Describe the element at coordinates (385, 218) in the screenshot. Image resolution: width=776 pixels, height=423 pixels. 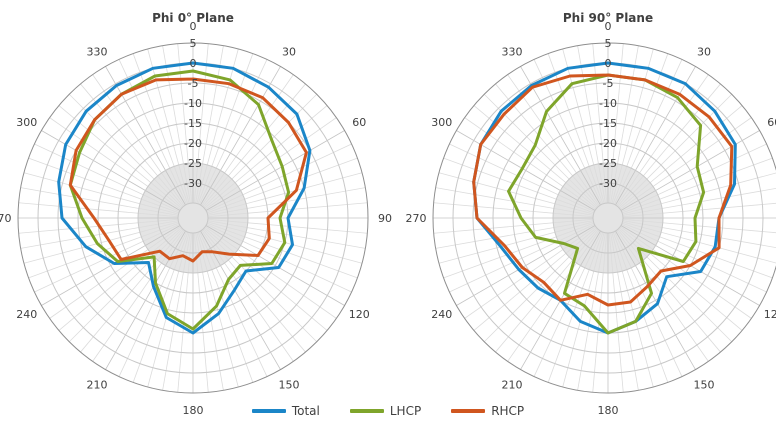
I see `angle-tick-label: 90` at that location.